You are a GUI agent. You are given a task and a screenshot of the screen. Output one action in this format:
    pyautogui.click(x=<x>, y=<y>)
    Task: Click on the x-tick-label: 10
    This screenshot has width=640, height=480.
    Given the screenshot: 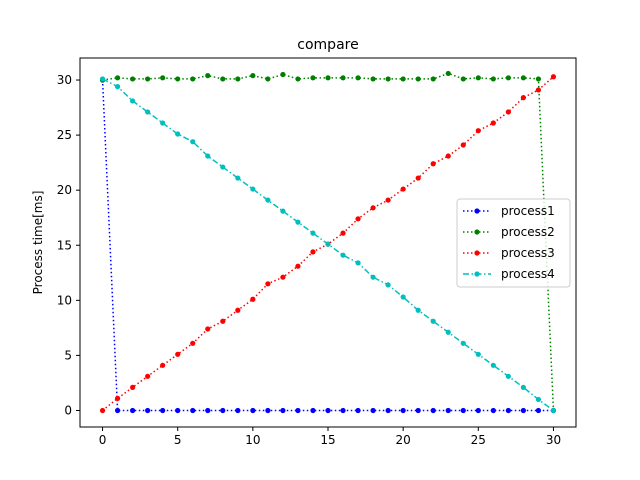 What is the action you would take?
    pyautogui.click(x=252, y=440)
    